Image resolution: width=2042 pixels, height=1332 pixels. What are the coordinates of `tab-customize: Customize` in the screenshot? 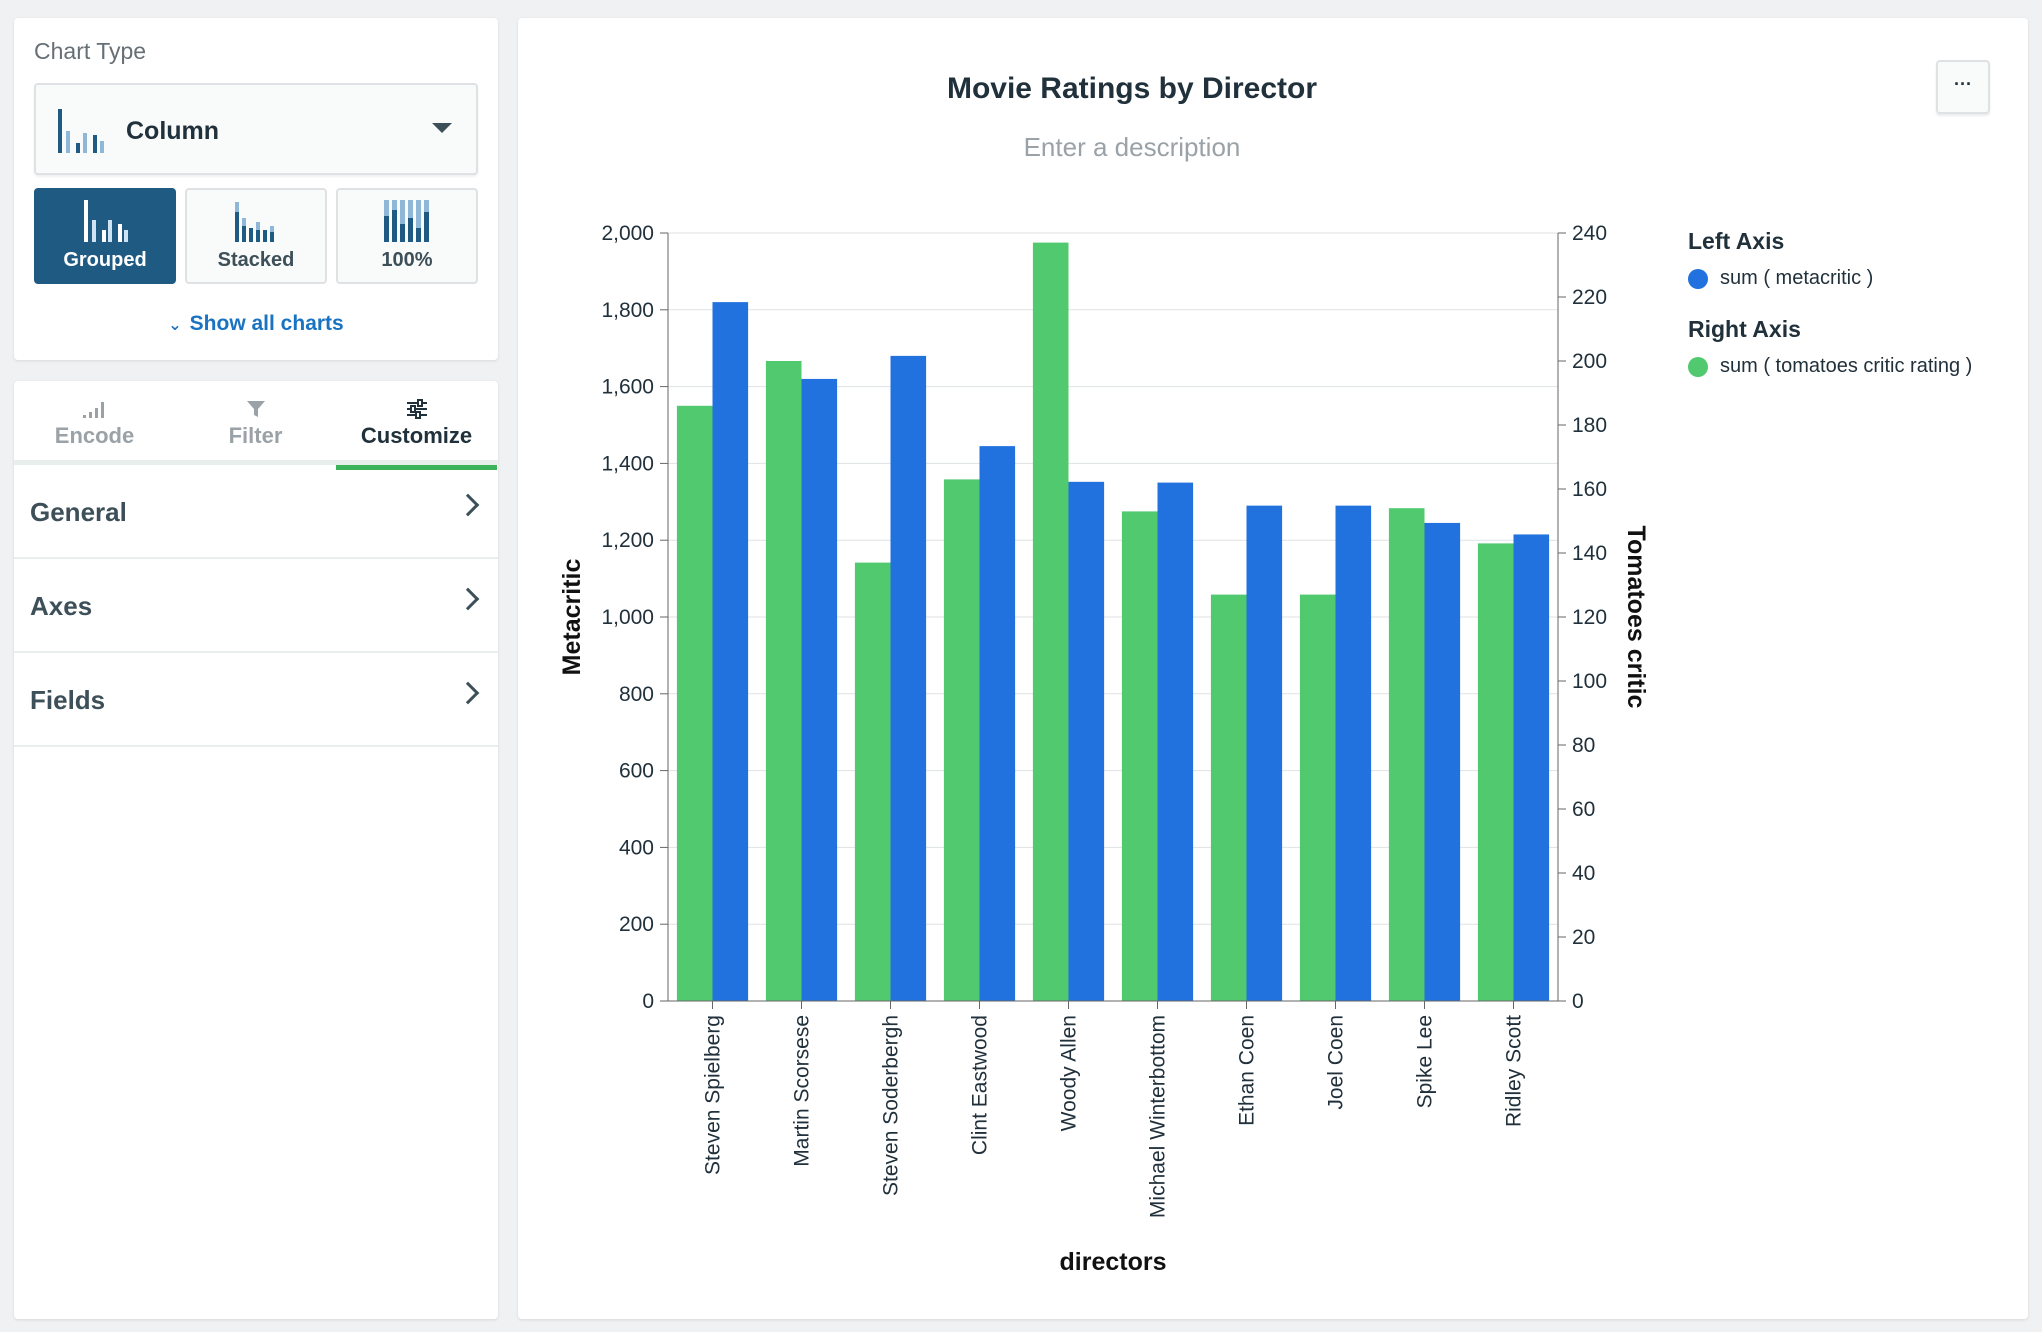 It's located at (416, 425).